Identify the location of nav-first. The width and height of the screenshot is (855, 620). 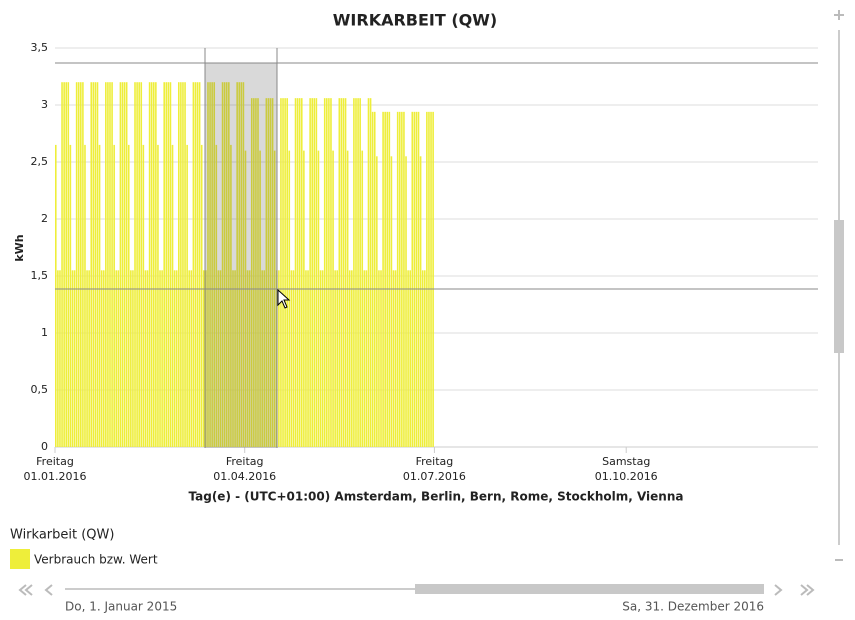
(25, 590).